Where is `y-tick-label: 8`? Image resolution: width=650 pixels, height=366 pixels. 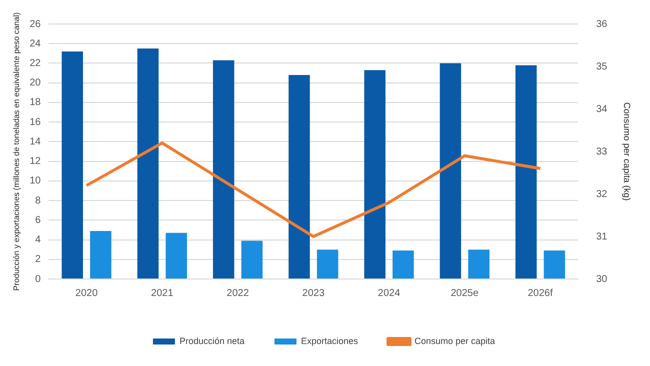 y-tick-label: 8 is located at coordinates (38, 200).